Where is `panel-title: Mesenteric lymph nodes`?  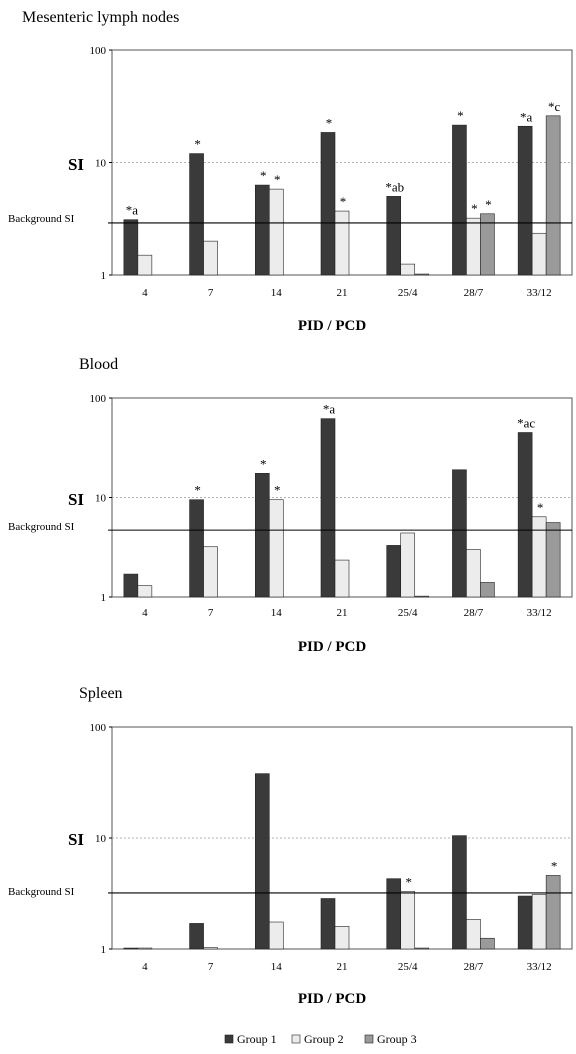
panel-title: Mesenteric lymph nodes is located at coordinates (100, 17).